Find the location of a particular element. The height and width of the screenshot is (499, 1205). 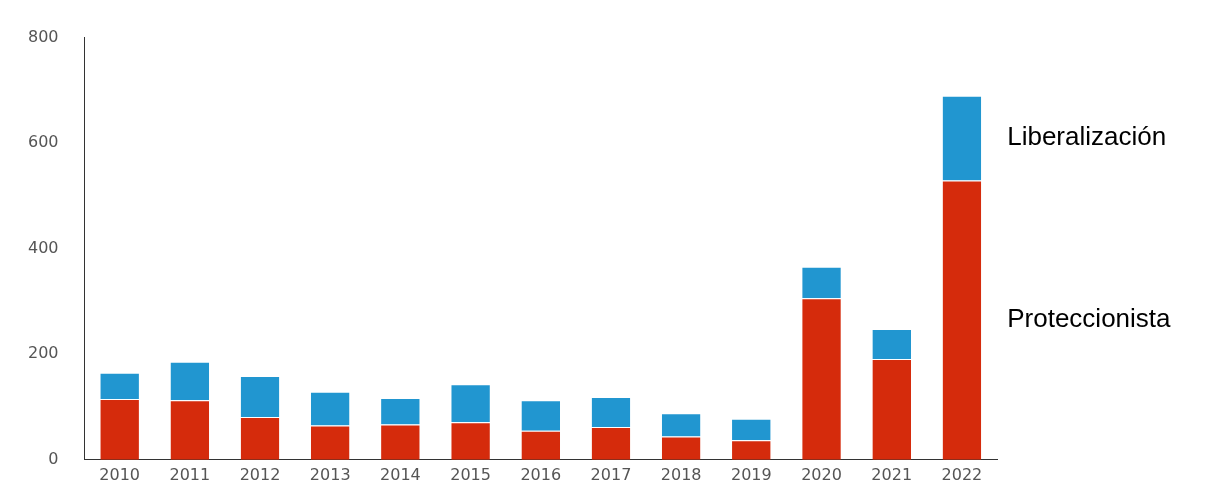

y-tick-label: 200 is located at coordinates (43, 353).